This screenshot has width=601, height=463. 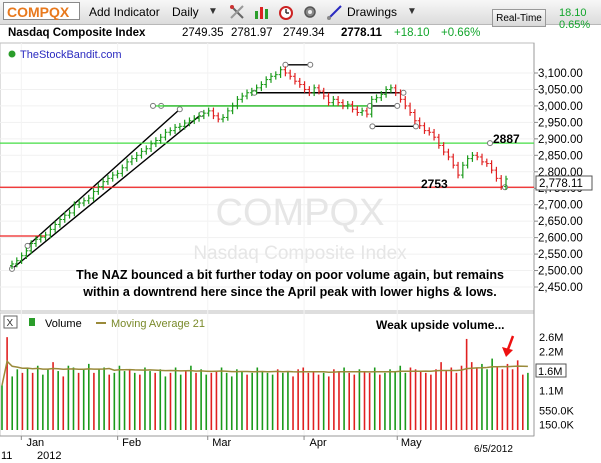 I want to click on ma-label: Moving Average 21, so click(x=158, y=324).